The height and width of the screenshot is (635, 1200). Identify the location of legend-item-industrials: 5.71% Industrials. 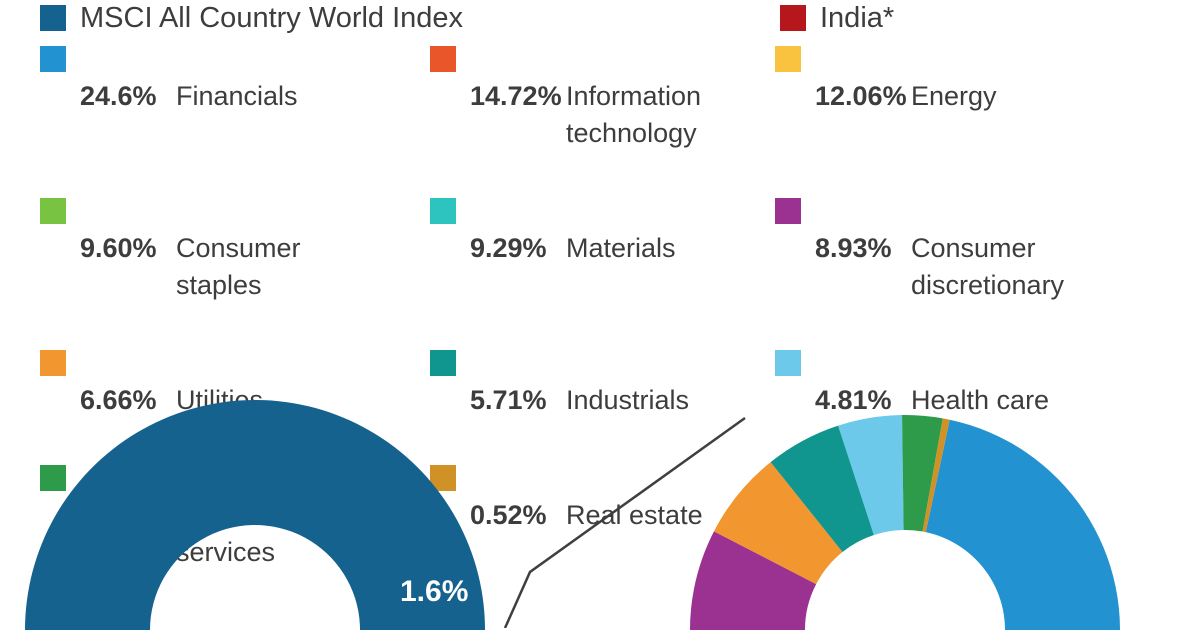
(602, 400).